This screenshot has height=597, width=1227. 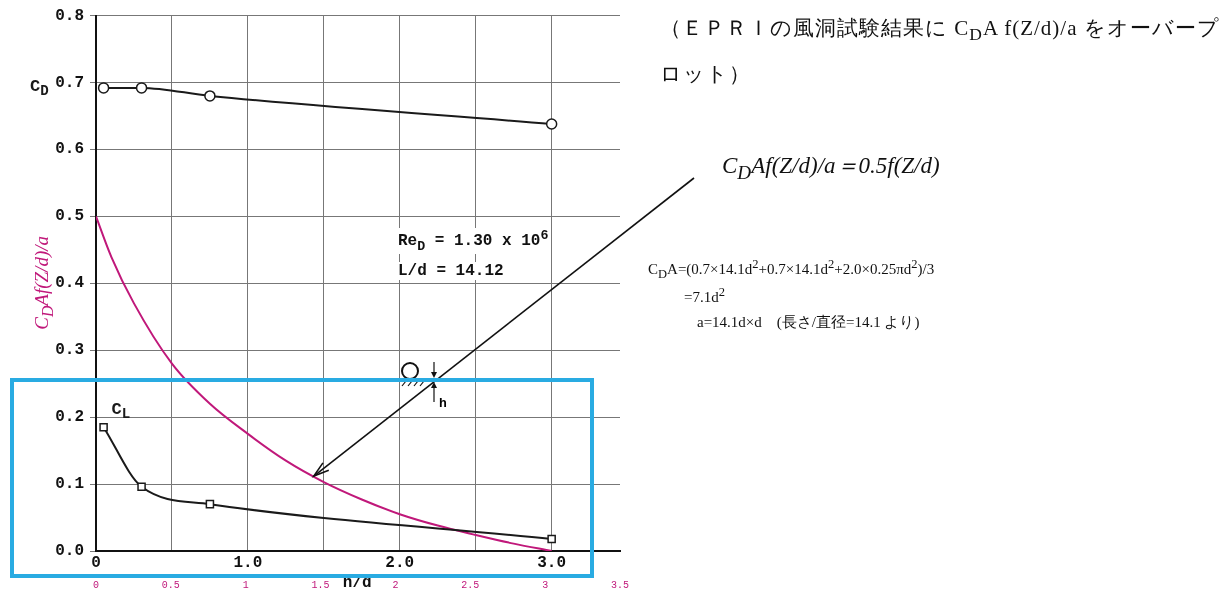 I want to click on x2-tick-label: 2.5, so click(x=470, y=585).